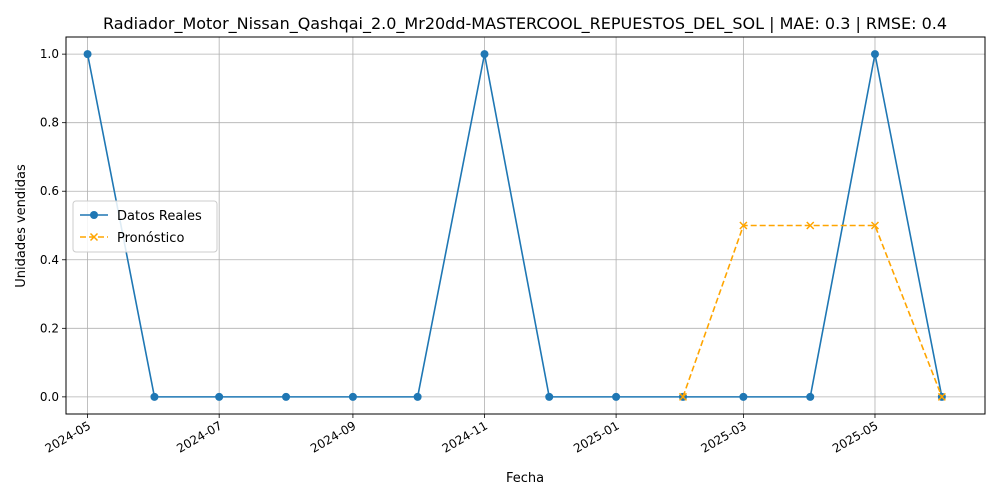  What do you see at coordinates (49, 123) in the screenshot?
I see `y-tick-label: 0.8` at bounding box center [49, 123].